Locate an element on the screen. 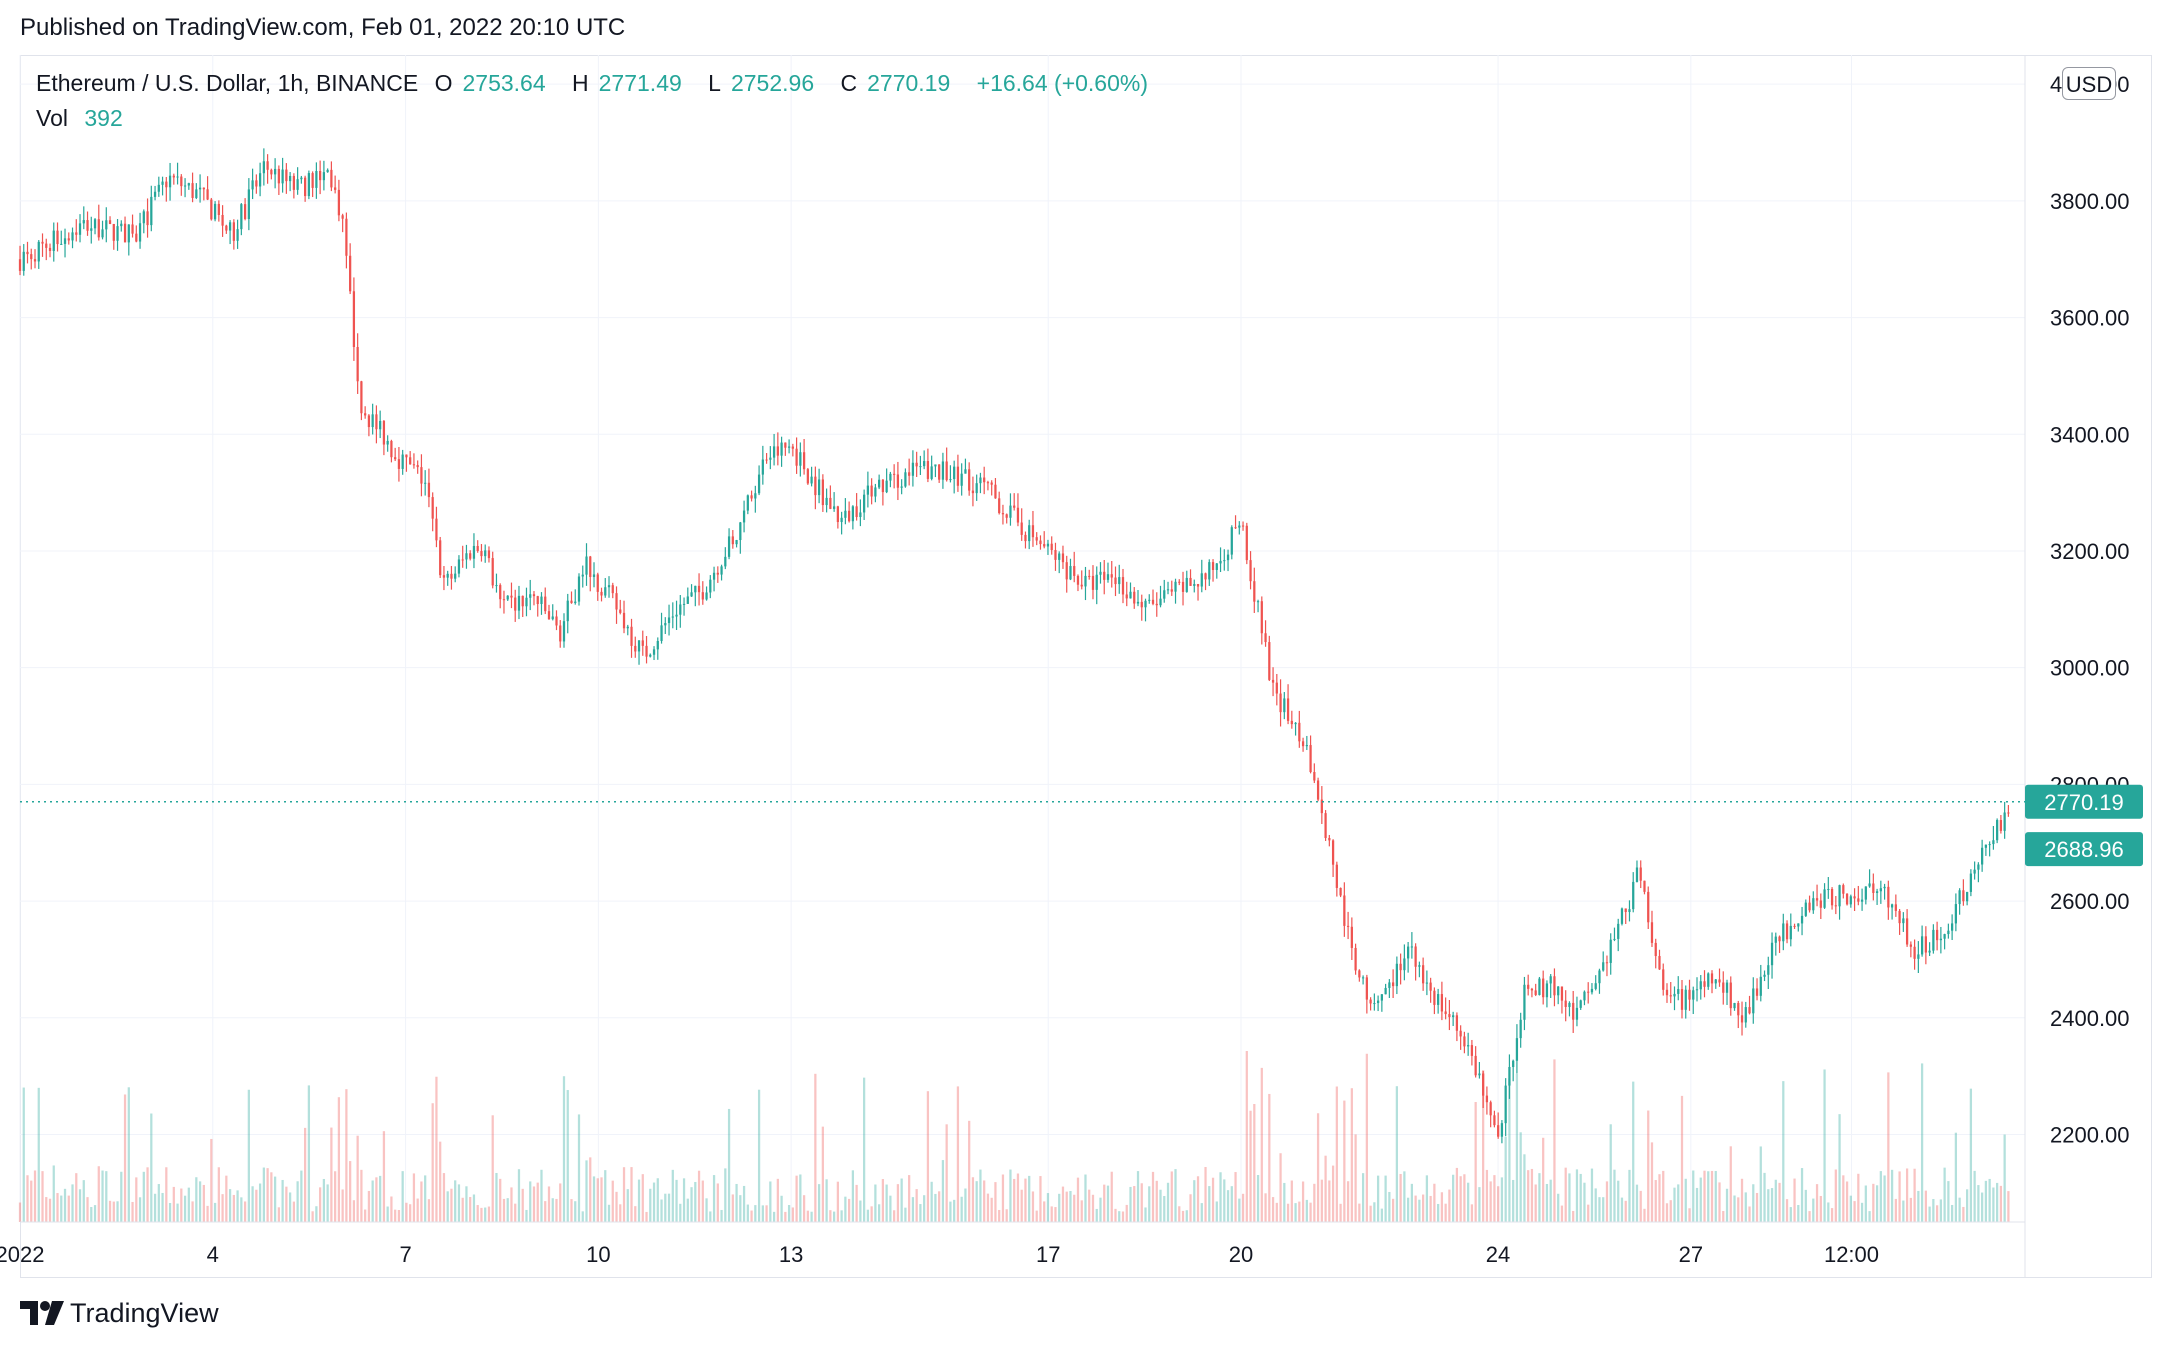 This screenshot has width=2172, height=1346. y-tick-label: 2600.00 is located at coordinates (2090, 901).